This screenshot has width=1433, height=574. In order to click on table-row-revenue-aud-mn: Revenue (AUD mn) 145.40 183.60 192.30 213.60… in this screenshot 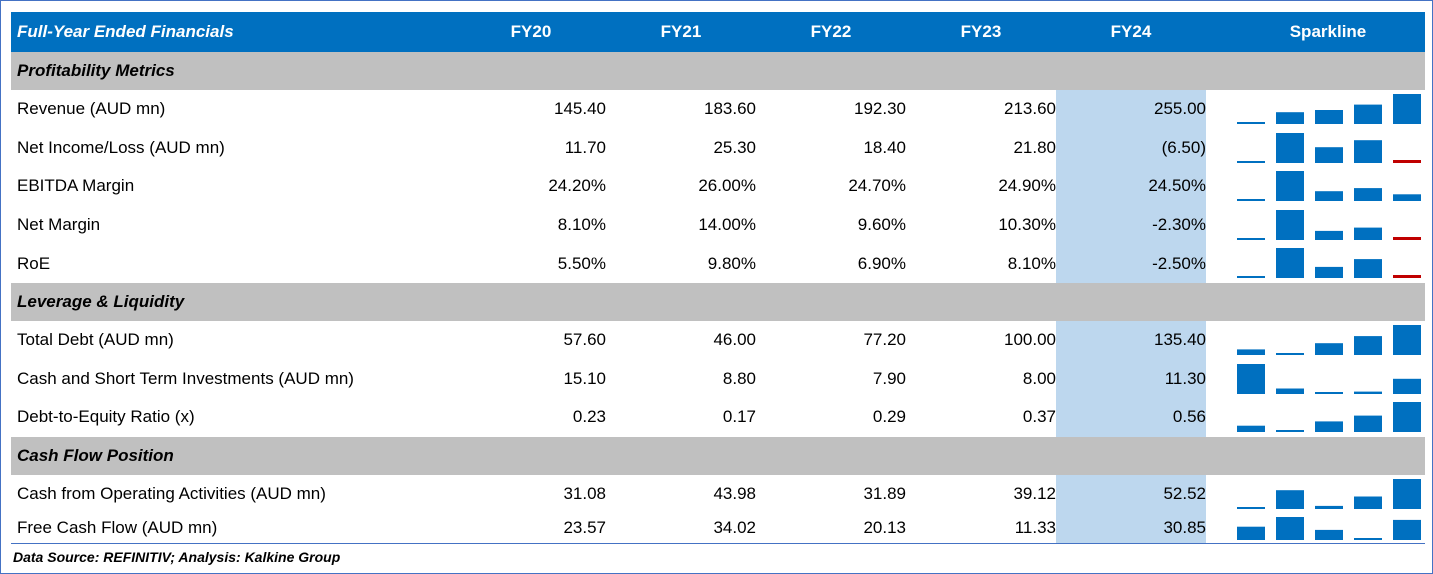, I will do `click(718, 109)`.